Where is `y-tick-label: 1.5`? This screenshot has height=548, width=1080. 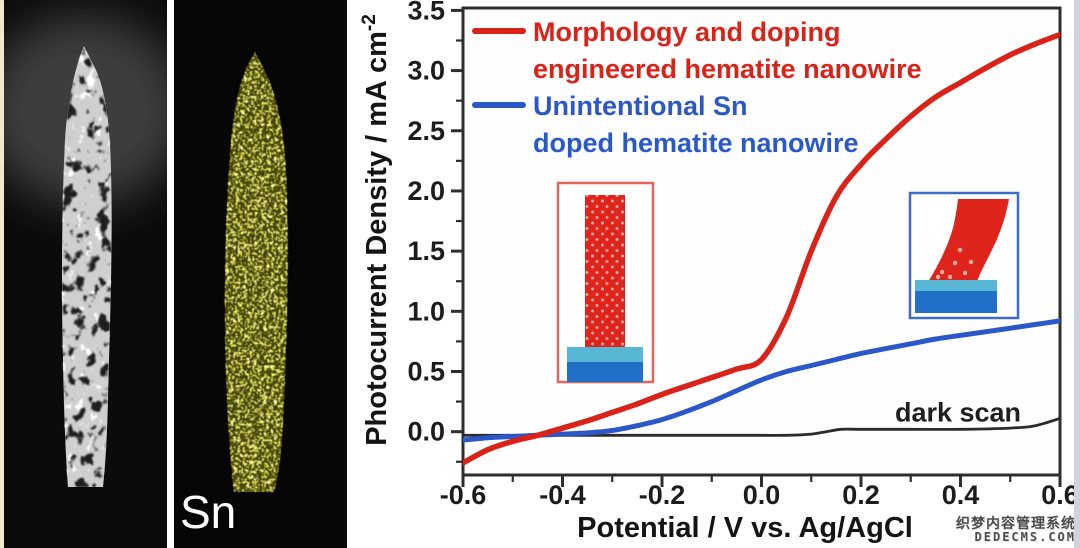
y-tick-label: 1.5 is located at coordinates (426, 251).